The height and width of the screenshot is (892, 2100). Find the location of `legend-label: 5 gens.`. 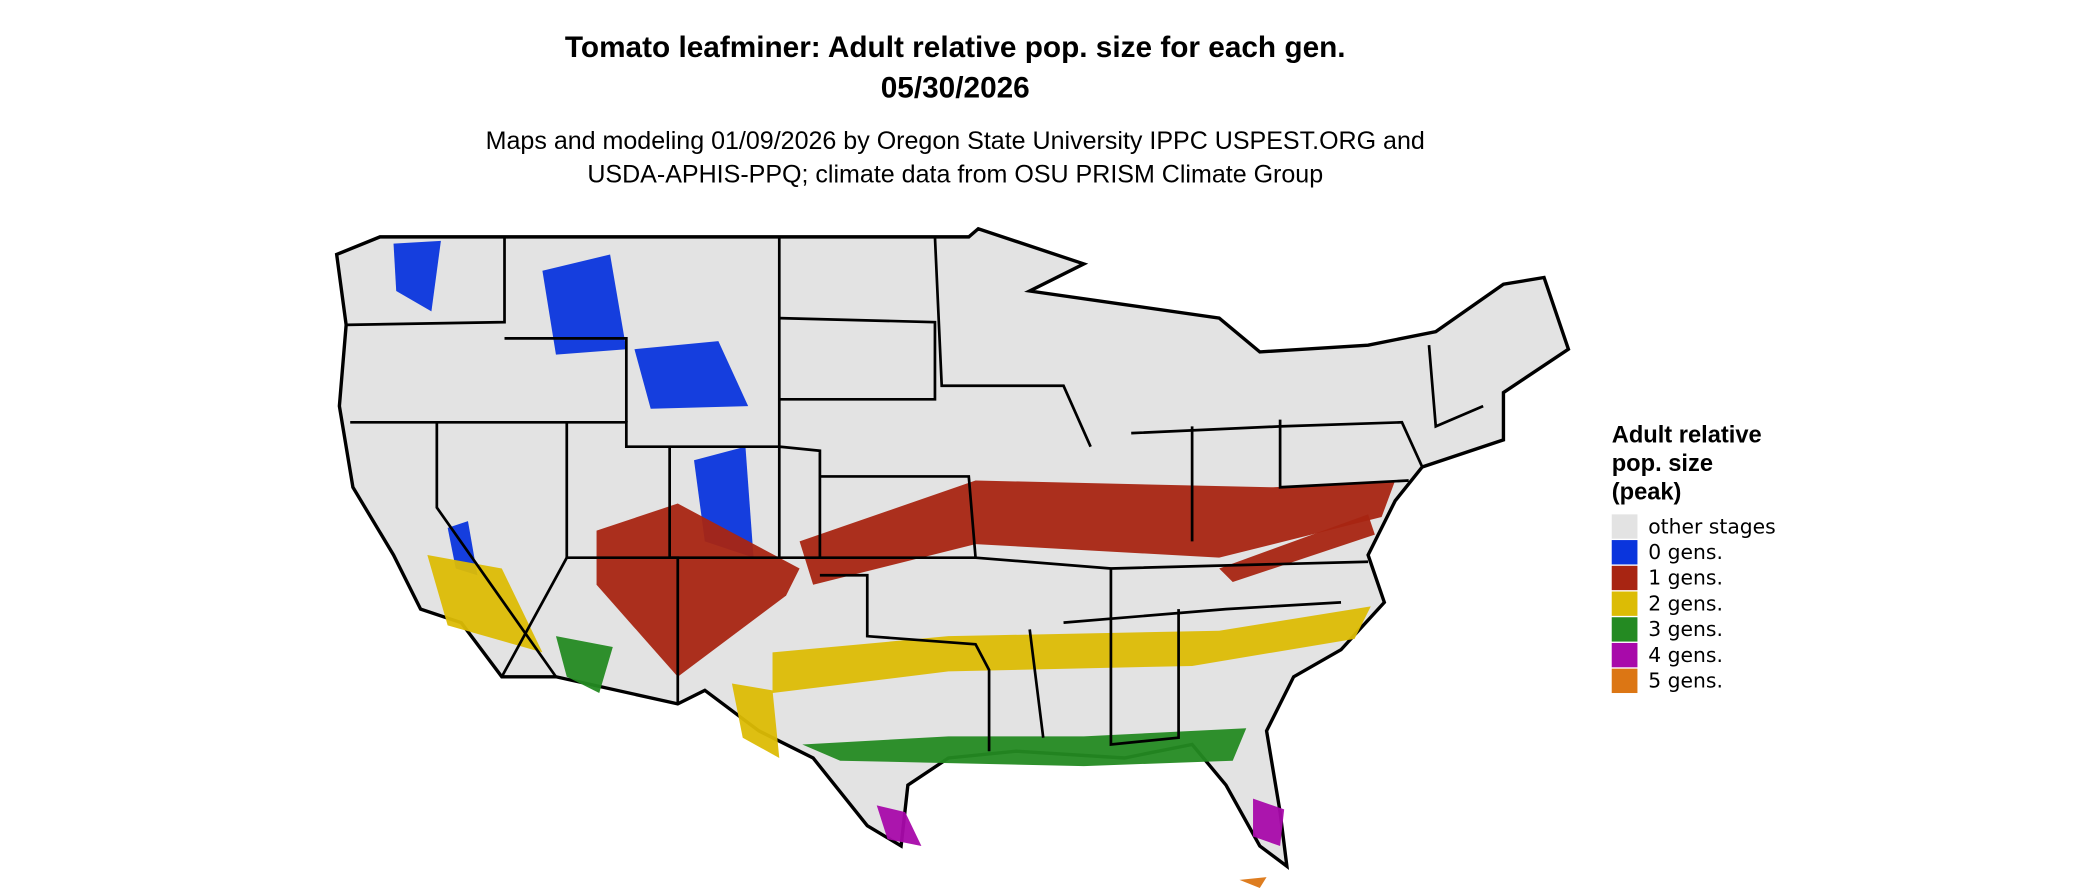

legend-label: 5 gens. is located at coordinates (1685, 681).